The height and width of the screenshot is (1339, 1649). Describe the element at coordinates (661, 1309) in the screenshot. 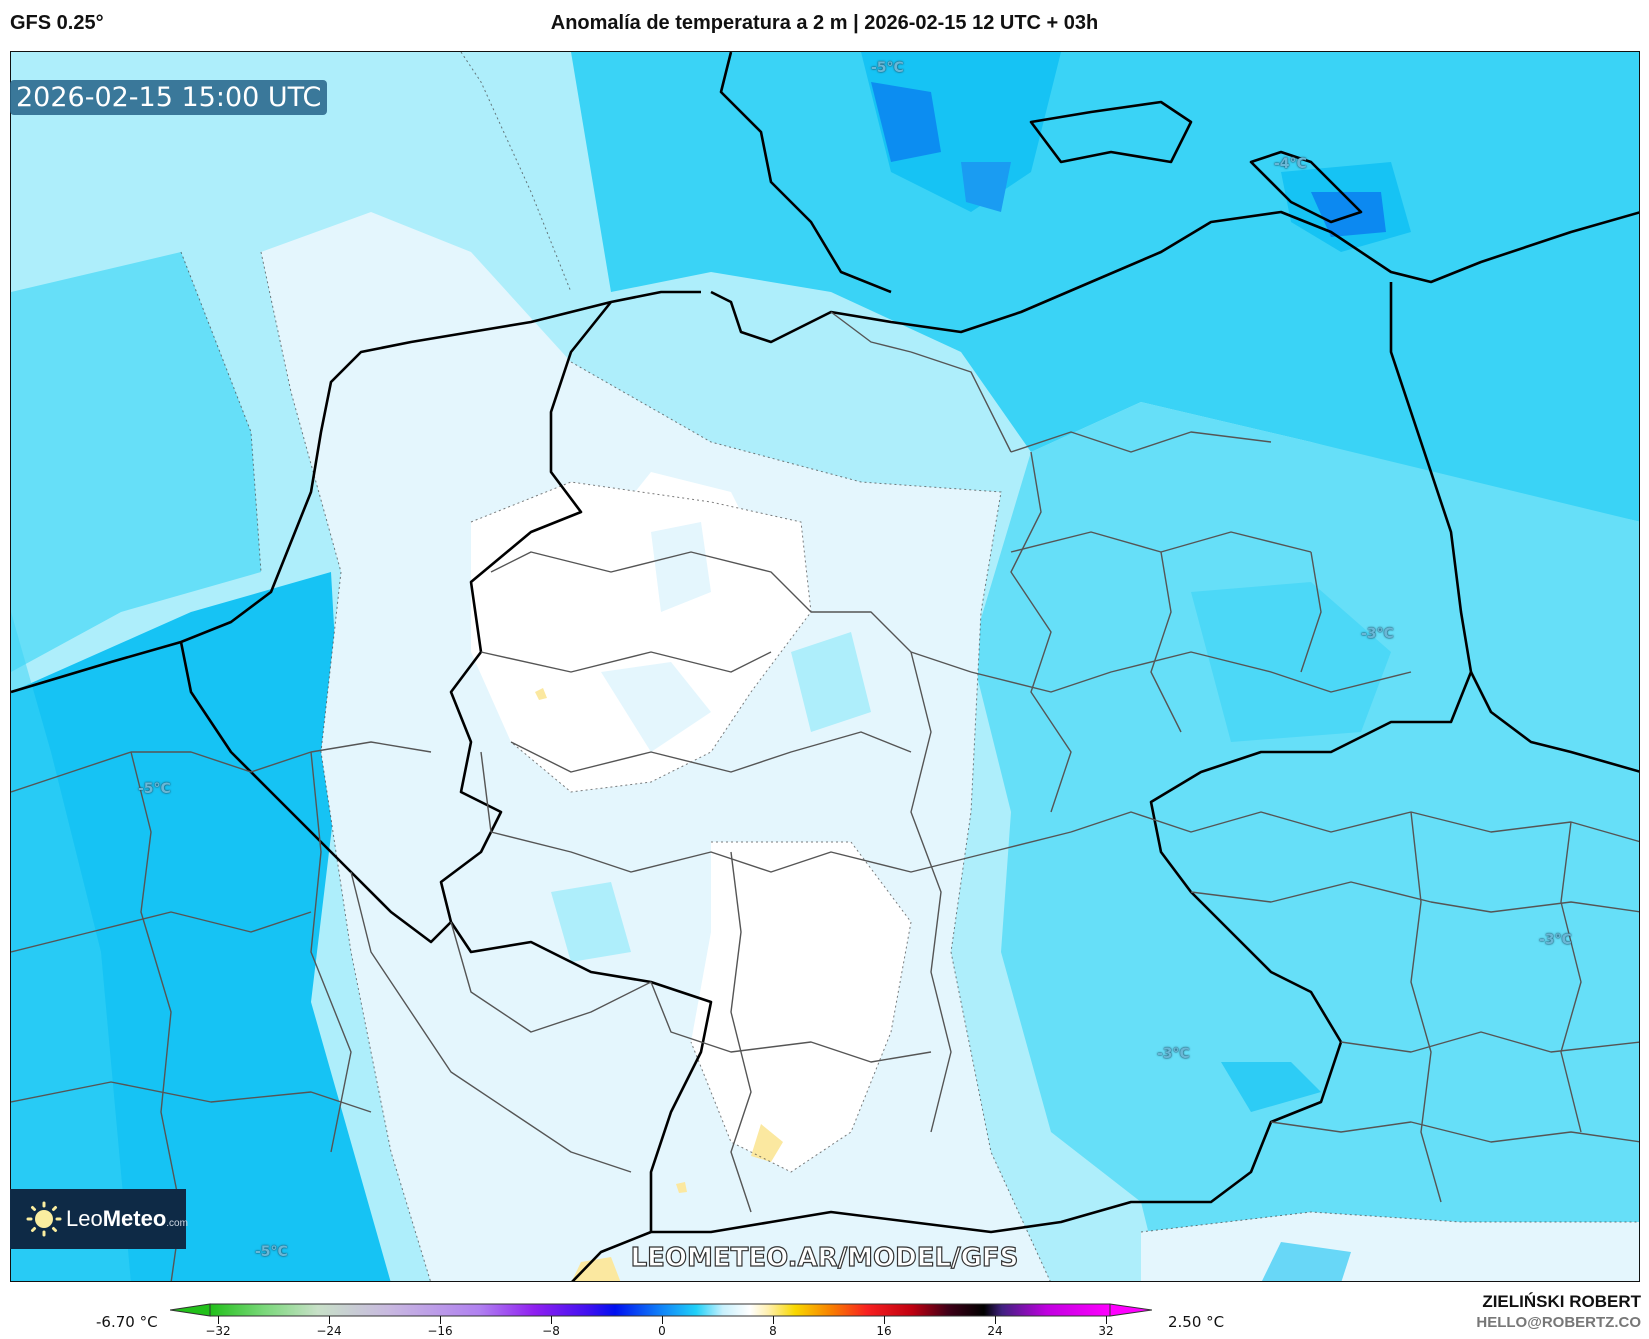

I see `colorbar` at that location.